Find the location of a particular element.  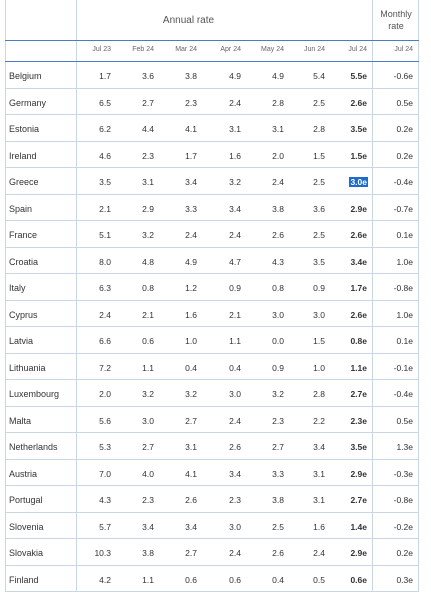

value-cell: 0.6 is located at coordinates (235, 579).